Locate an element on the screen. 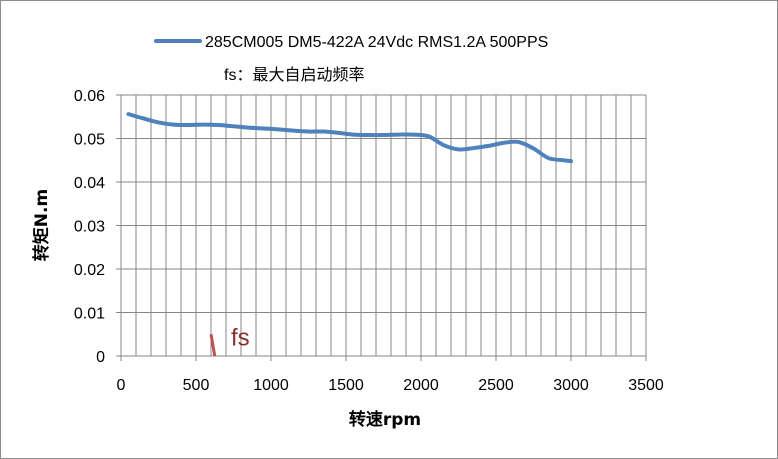 The width and height of the screenshot is (778, 459). x-tick-label: 2500 is located at coordinates (496, 385).